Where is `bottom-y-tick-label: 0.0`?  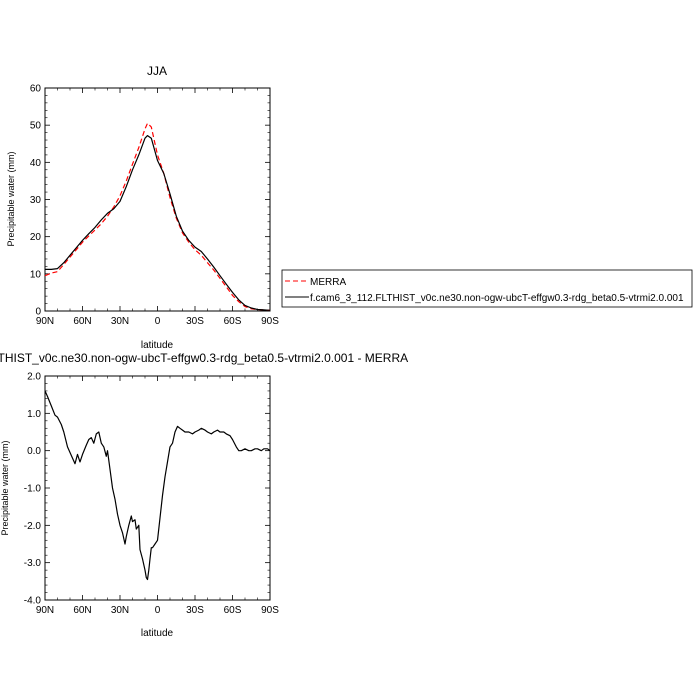 bottom-y-tick-label: 0.0 is located at coordinates (34, 451).